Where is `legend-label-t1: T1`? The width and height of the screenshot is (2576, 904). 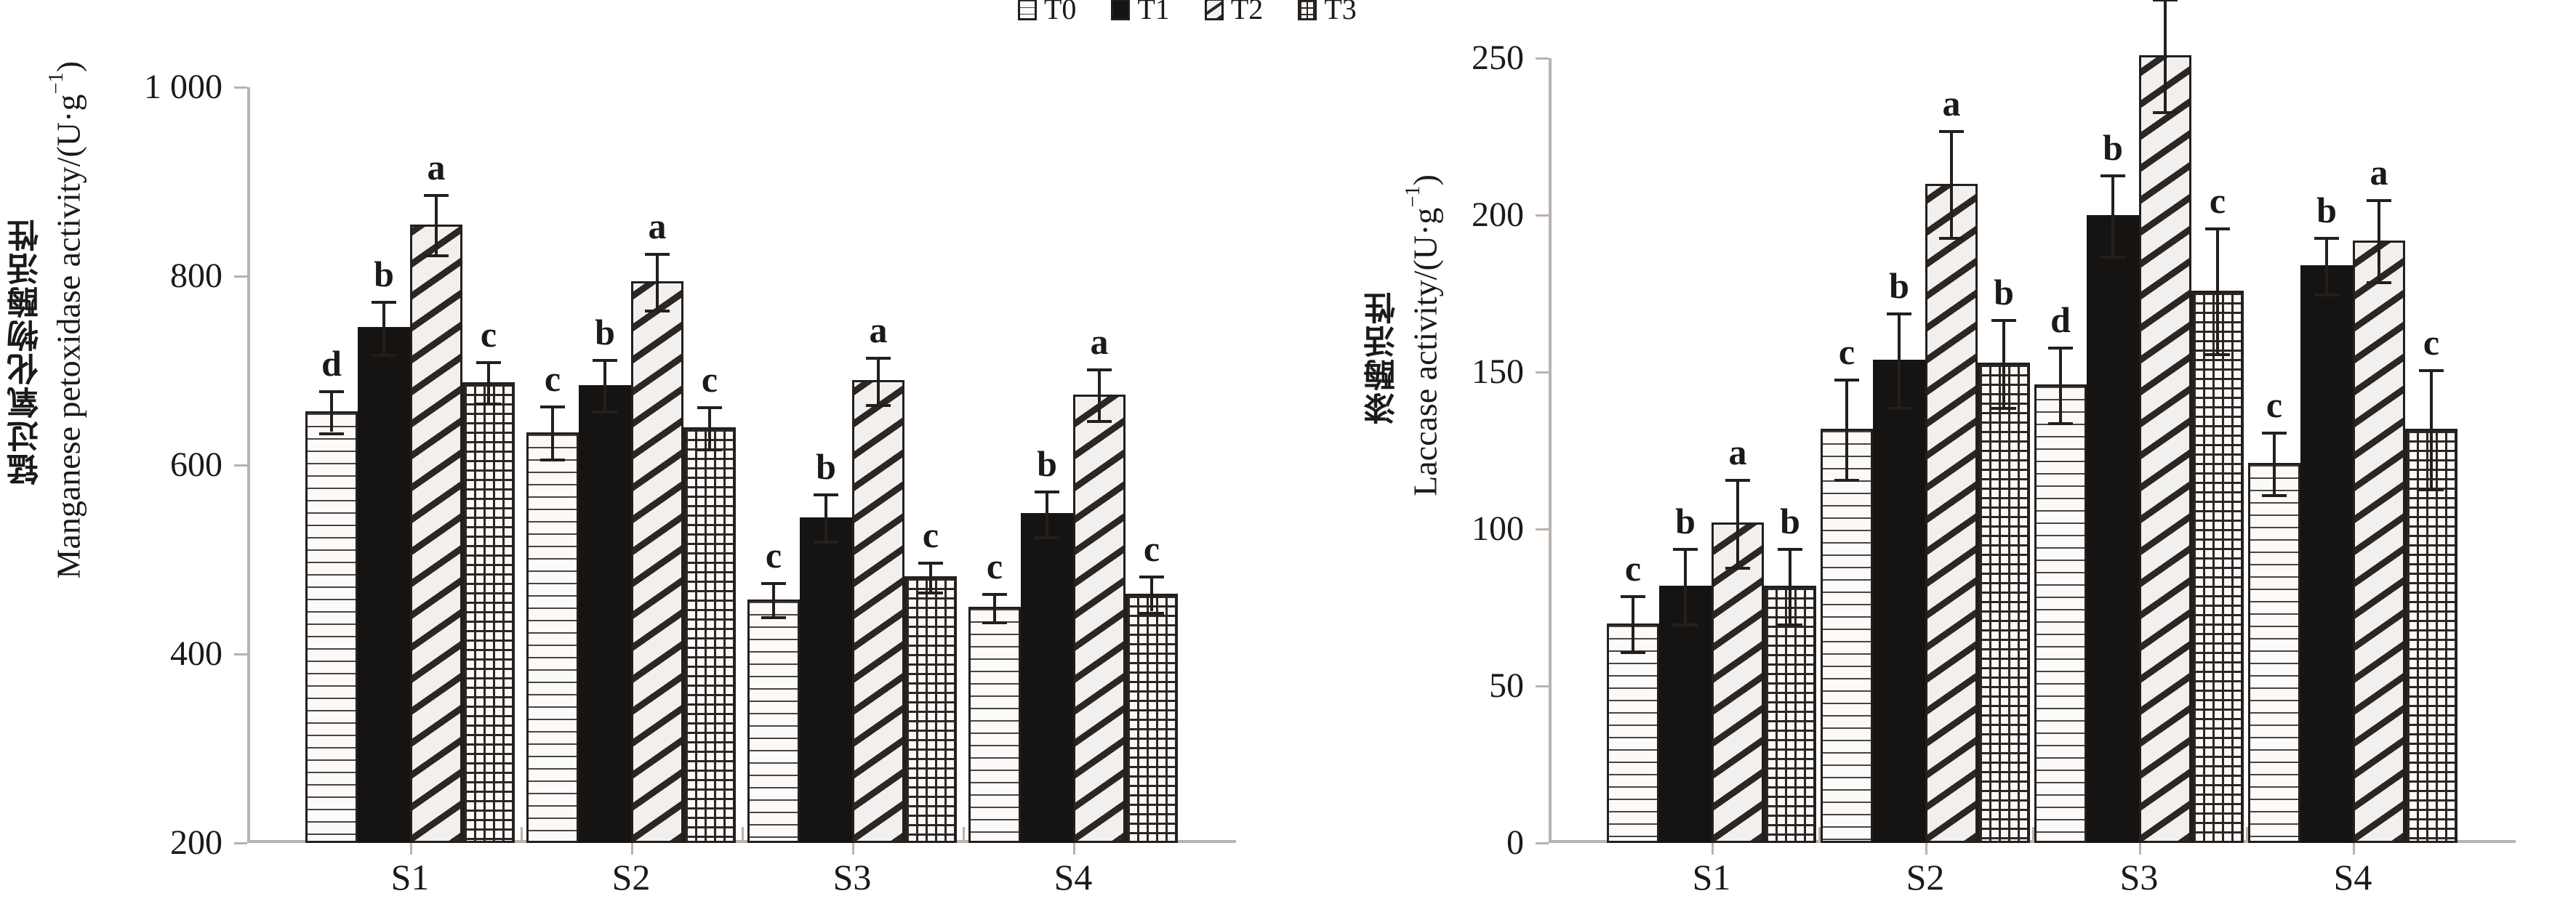
legend-label-t1: T1 is located at coordinates (1153, 12).